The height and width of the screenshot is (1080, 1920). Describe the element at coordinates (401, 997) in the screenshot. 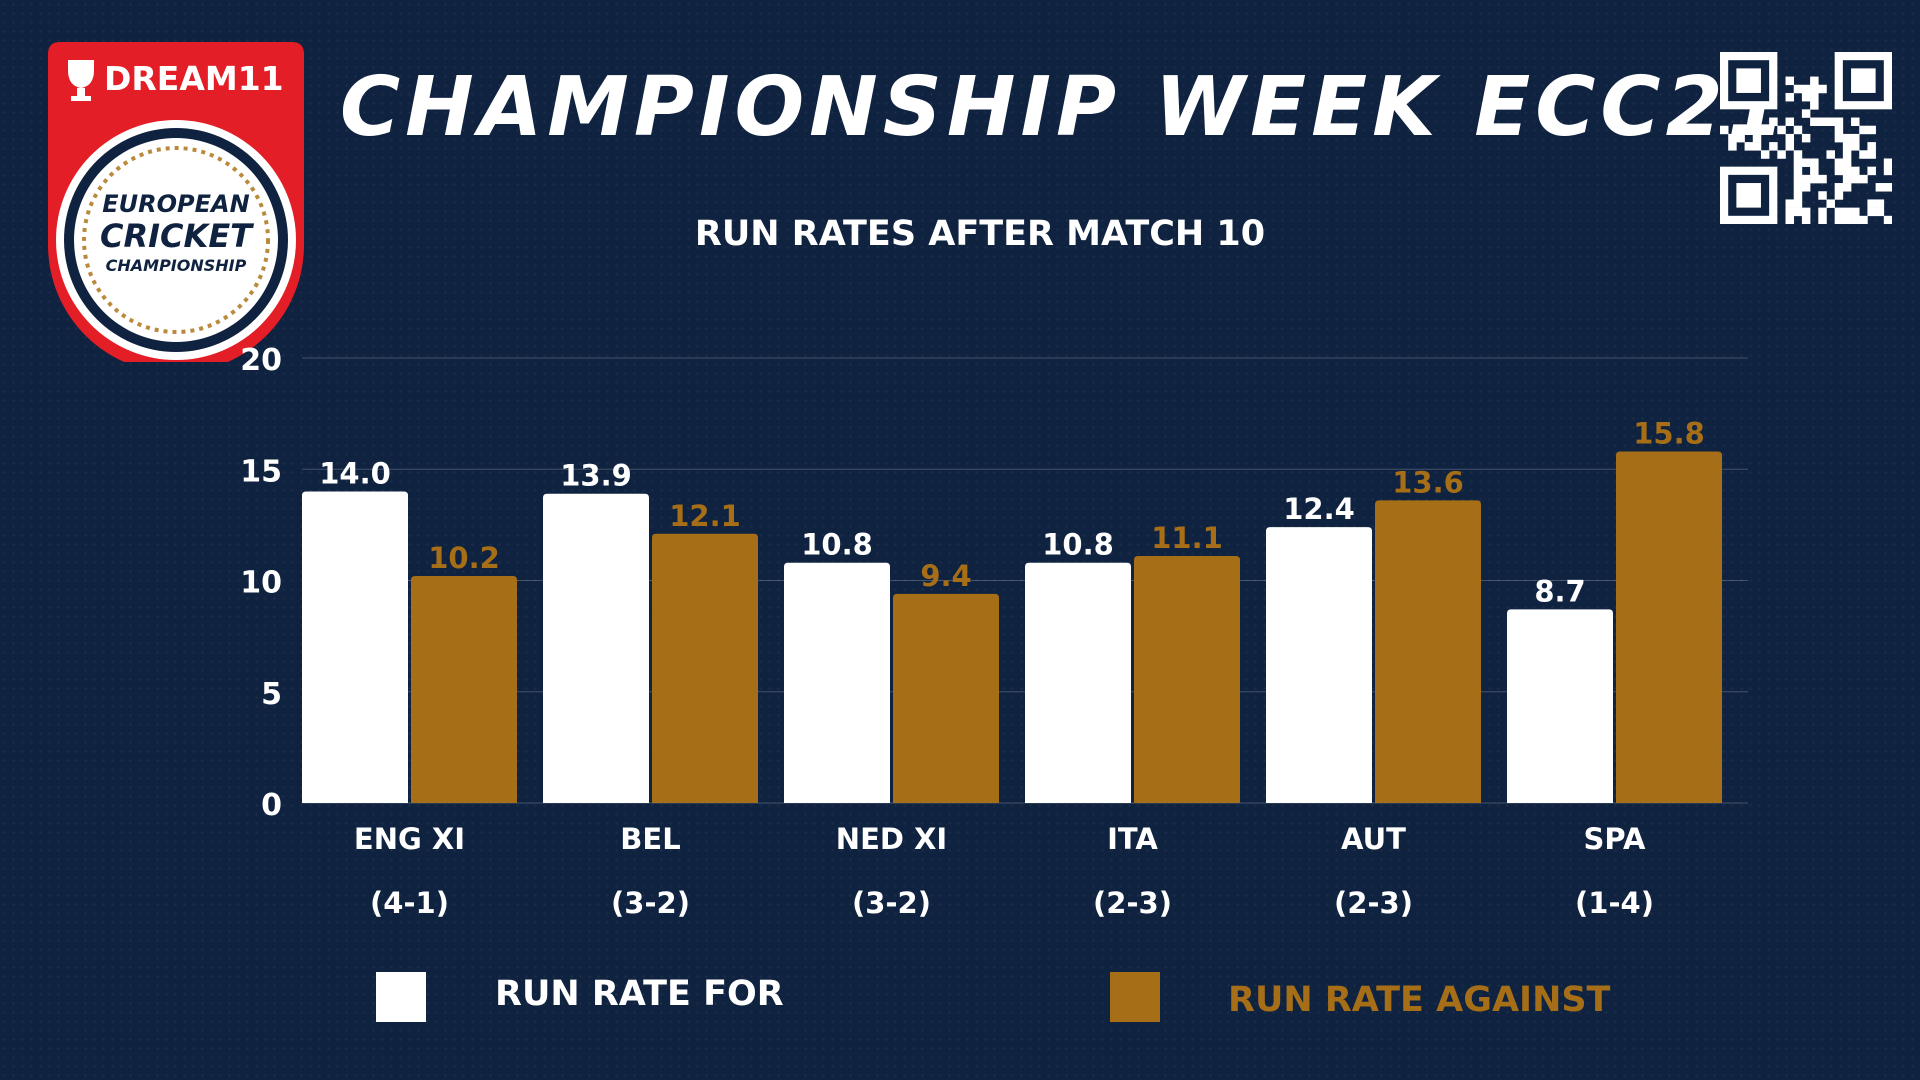

I see `legend-swatch-for` at that location.